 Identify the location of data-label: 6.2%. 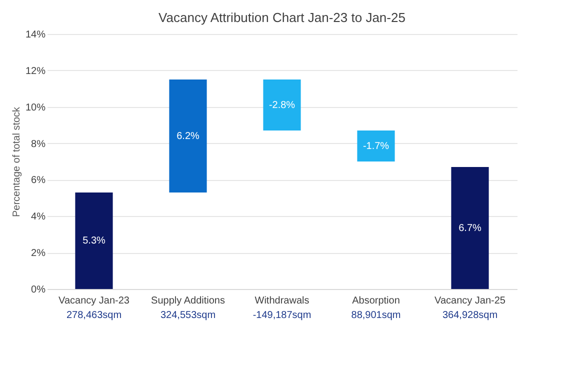
(188, 136).